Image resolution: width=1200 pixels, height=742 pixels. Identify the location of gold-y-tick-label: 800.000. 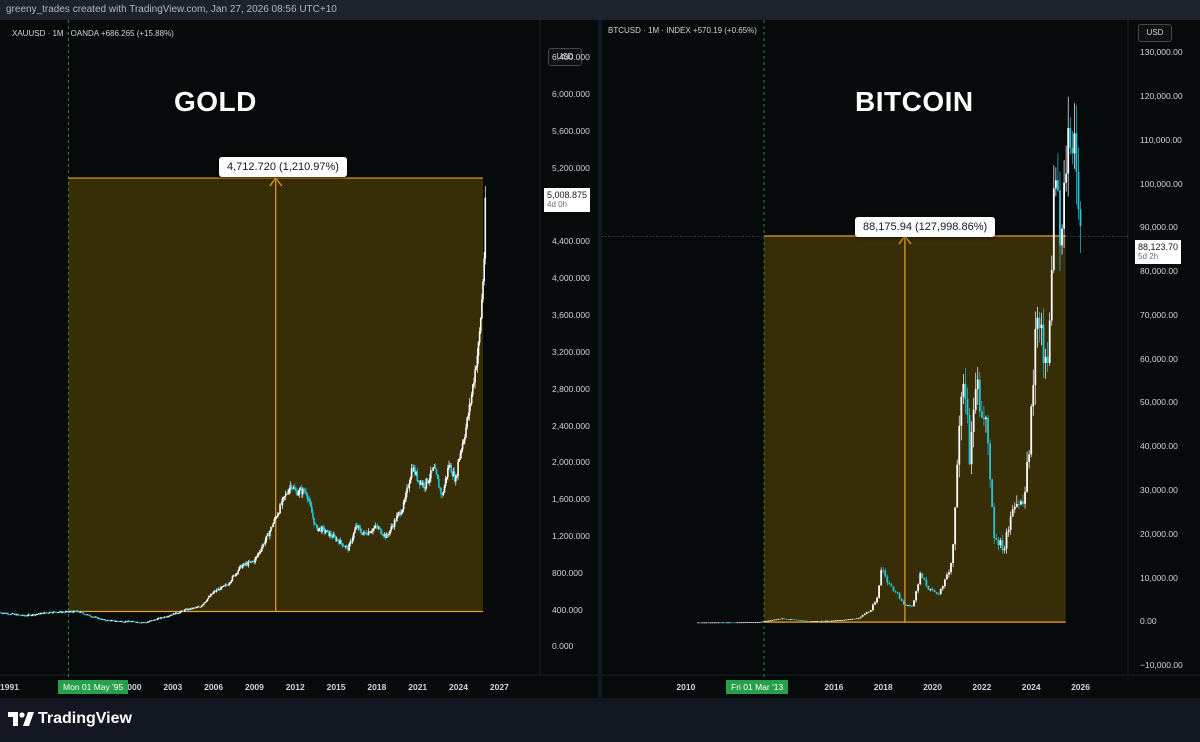
(567, 572).